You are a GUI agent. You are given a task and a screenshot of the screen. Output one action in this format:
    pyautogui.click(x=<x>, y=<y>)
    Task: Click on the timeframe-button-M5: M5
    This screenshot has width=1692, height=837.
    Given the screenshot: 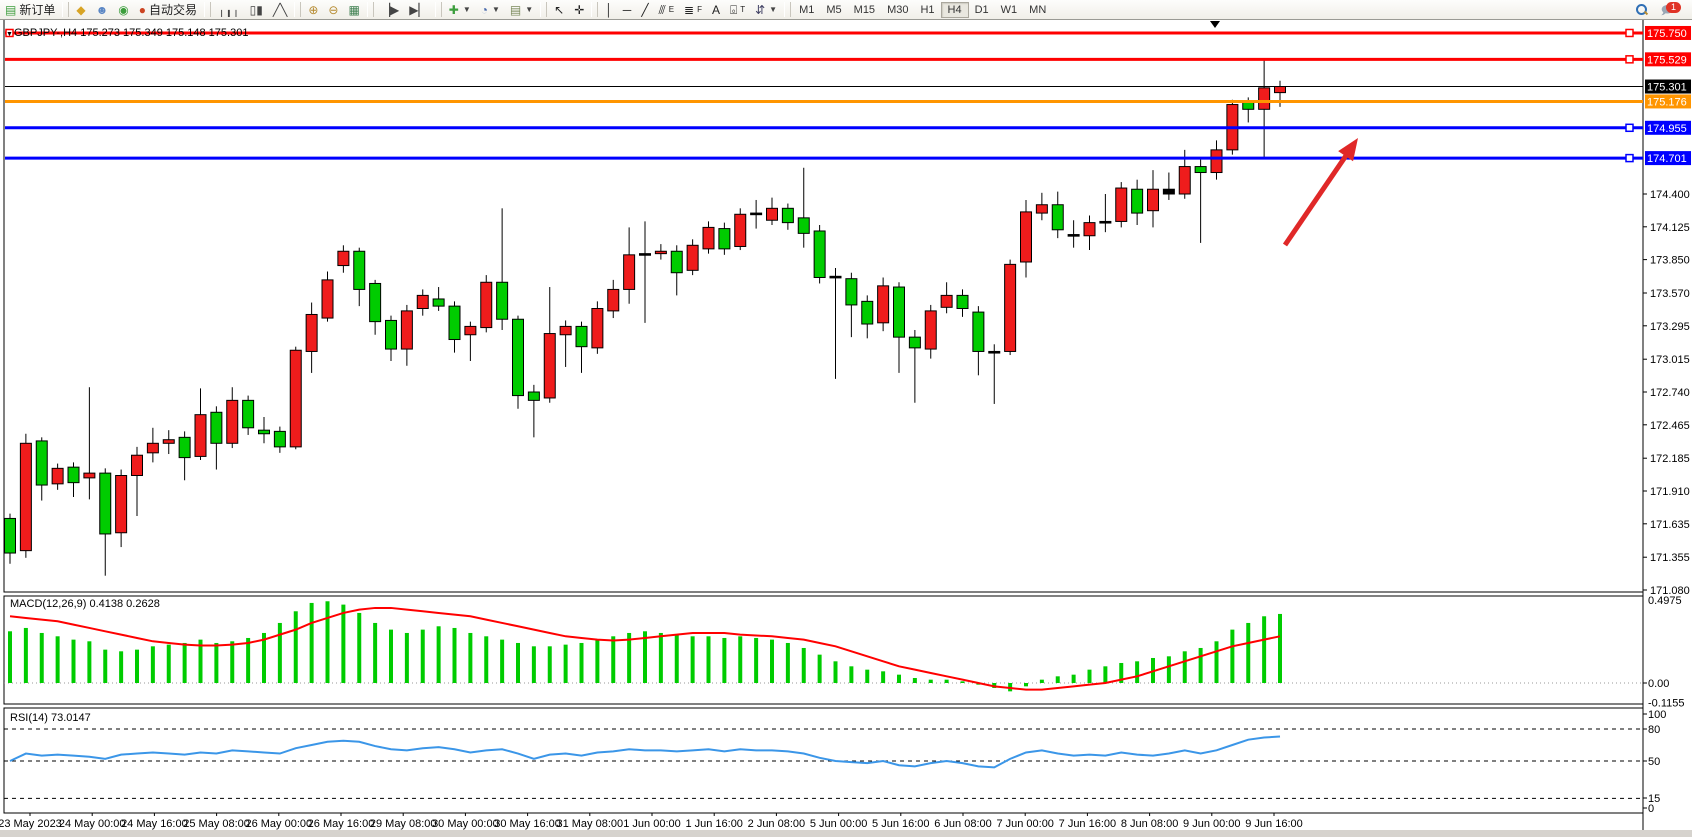 What is the action you would take?
    pyautogui.click(x=834, y=9)
    